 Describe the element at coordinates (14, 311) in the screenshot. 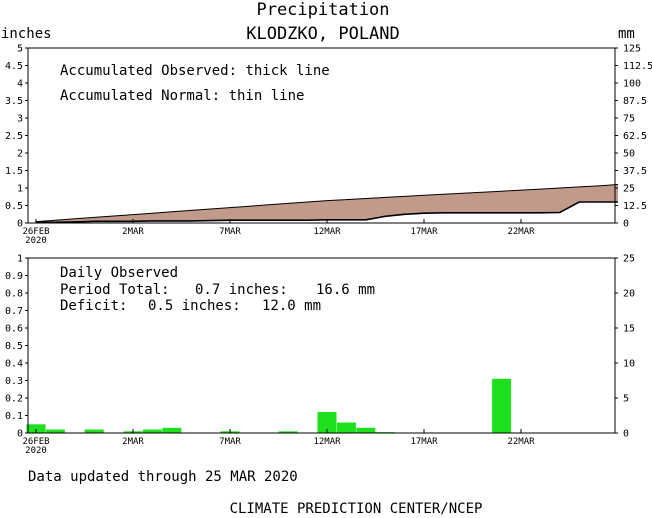

I see `daily-left-tick-label: 0.7` at that location.